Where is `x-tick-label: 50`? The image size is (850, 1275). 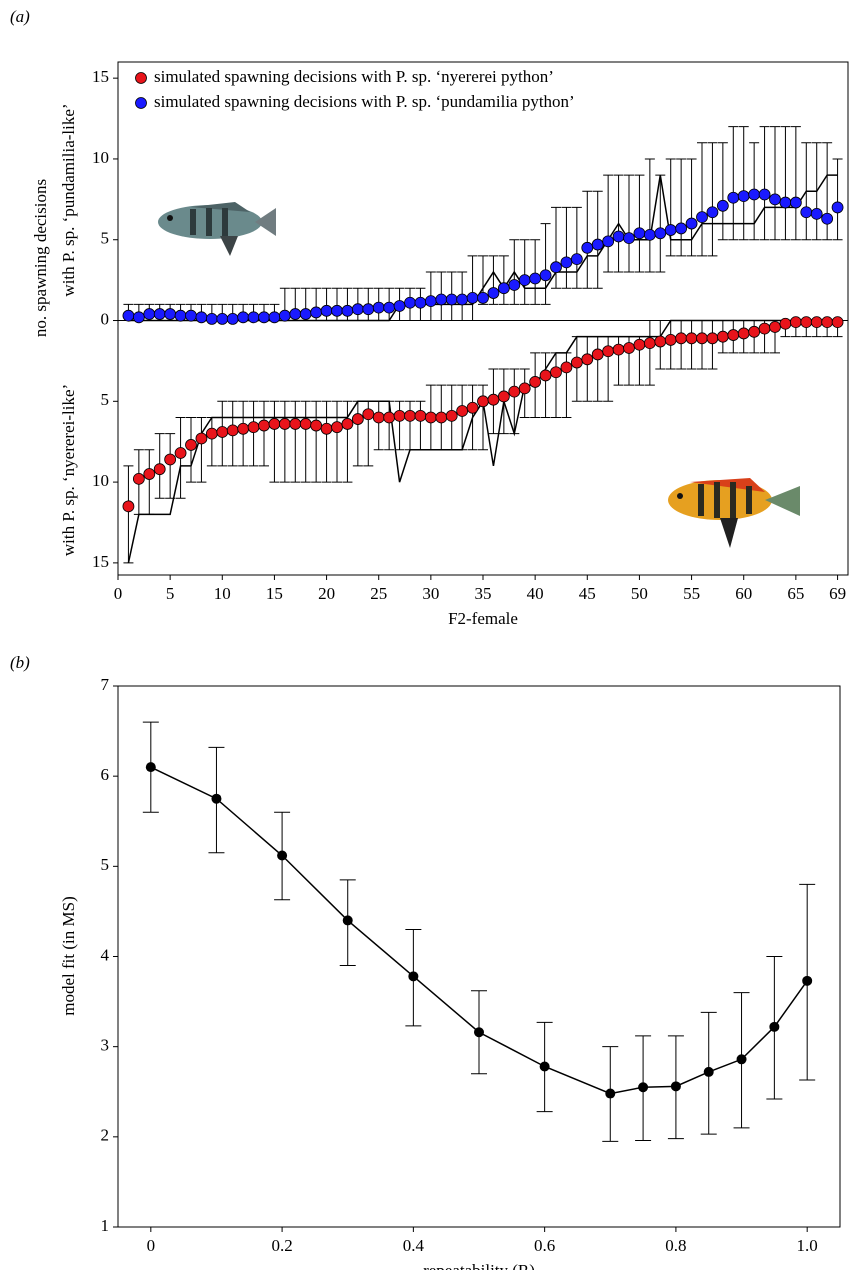 x-tick-label: 50 is located at coordinates (639, 593).